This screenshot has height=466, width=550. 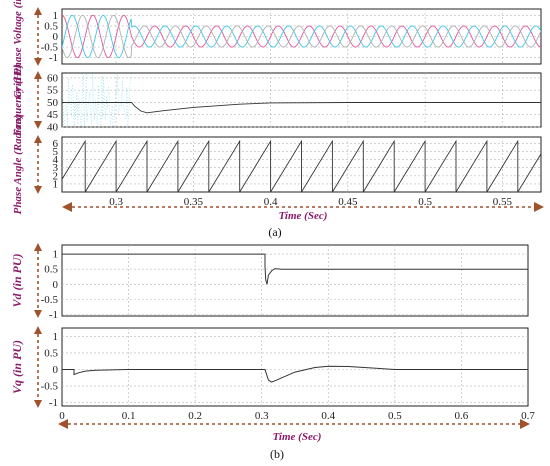 What do you see at coordinates (50, 285) in the screenshot?
I see `panel-vd-yticks: 1 0.5 0 -0.5 -1` at bounding box center [50, 285].